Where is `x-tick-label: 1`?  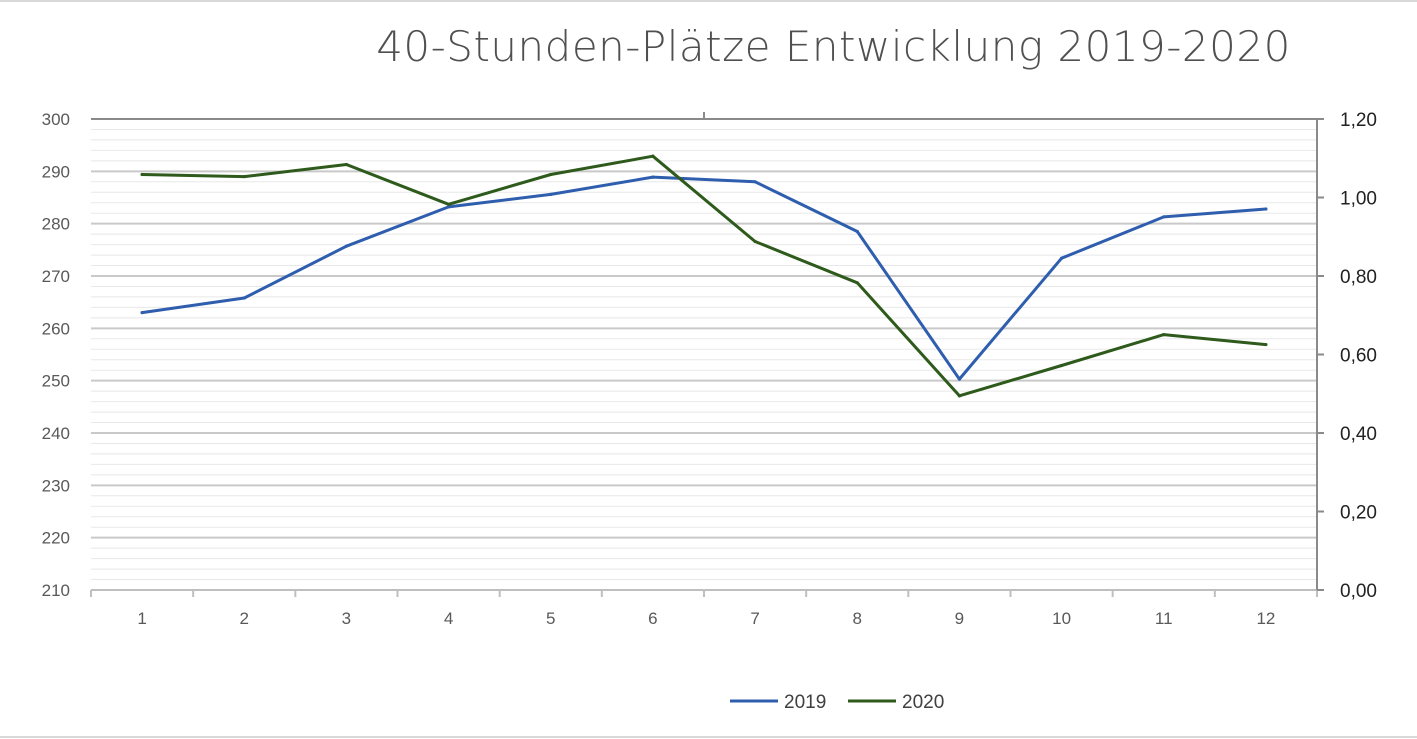 x-tick-label: 1 is located at coordinates (141, 618).